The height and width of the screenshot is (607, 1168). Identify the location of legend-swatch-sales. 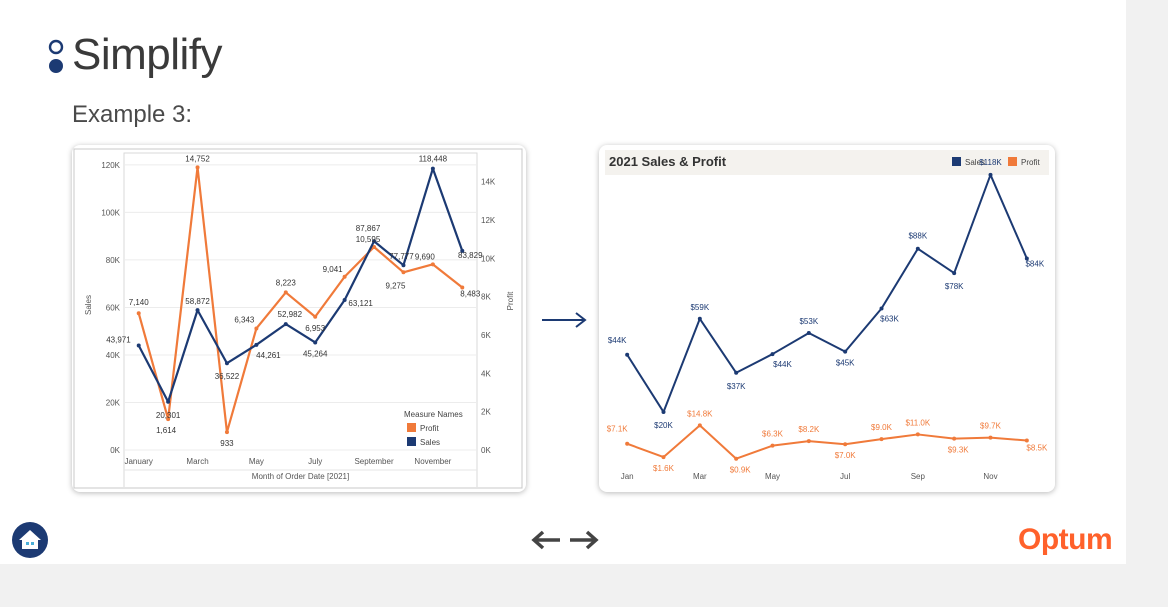
(956, 161).